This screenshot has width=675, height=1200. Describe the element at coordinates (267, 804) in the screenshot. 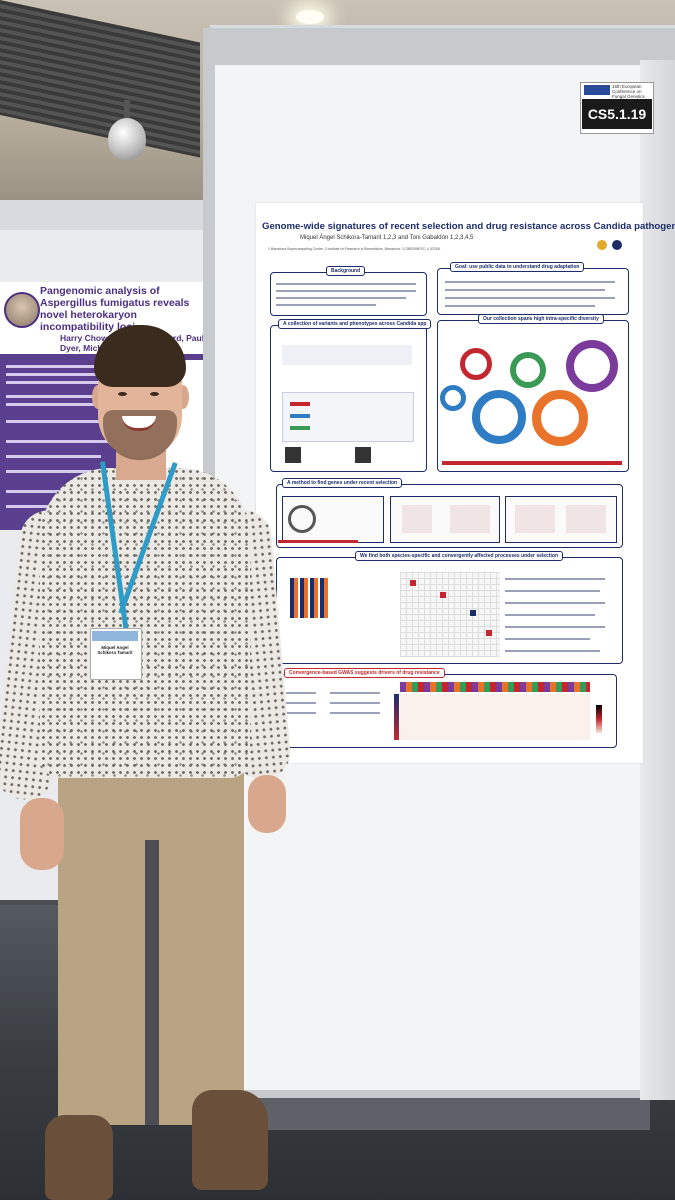

I see `right-hand` at that location.